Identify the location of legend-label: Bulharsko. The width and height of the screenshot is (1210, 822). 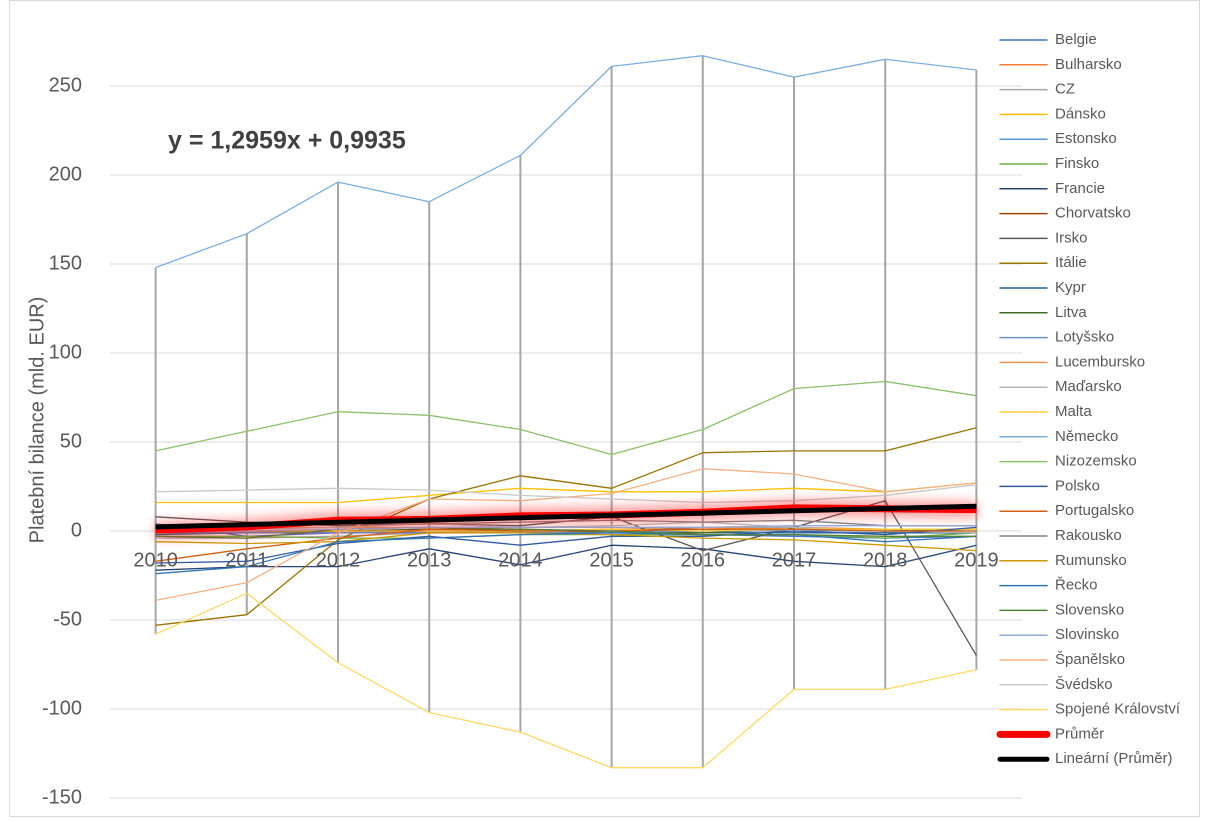
(1088, 64).